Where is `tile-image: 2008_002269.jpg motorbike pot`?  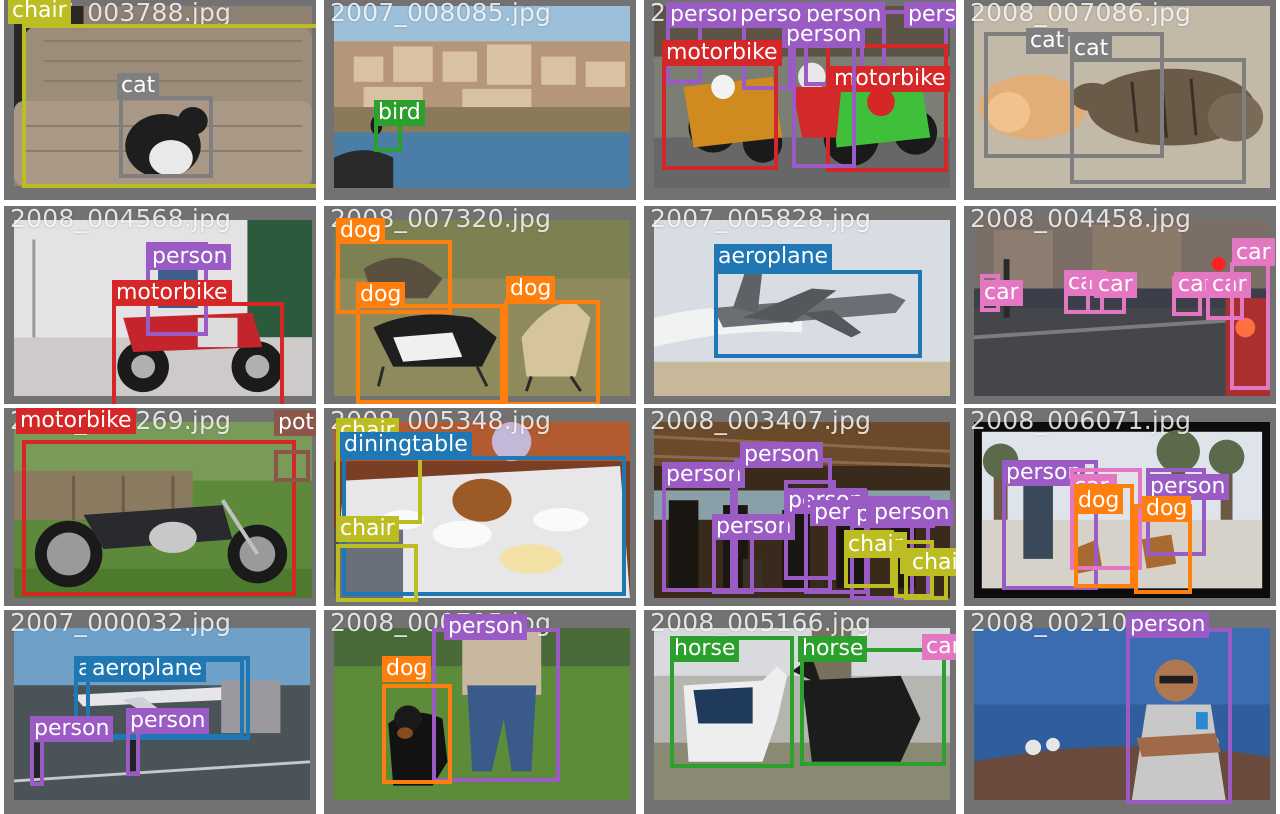
tile-image: 2008_002269.jpg motorbike pot is located at coordinates (160, 507).